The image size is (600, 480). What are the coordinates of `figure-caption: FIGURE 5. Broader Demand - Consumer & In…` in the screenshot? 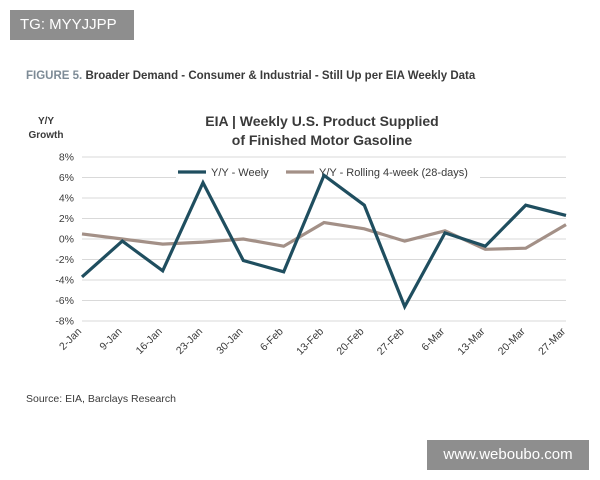 It's located at (250, 76).